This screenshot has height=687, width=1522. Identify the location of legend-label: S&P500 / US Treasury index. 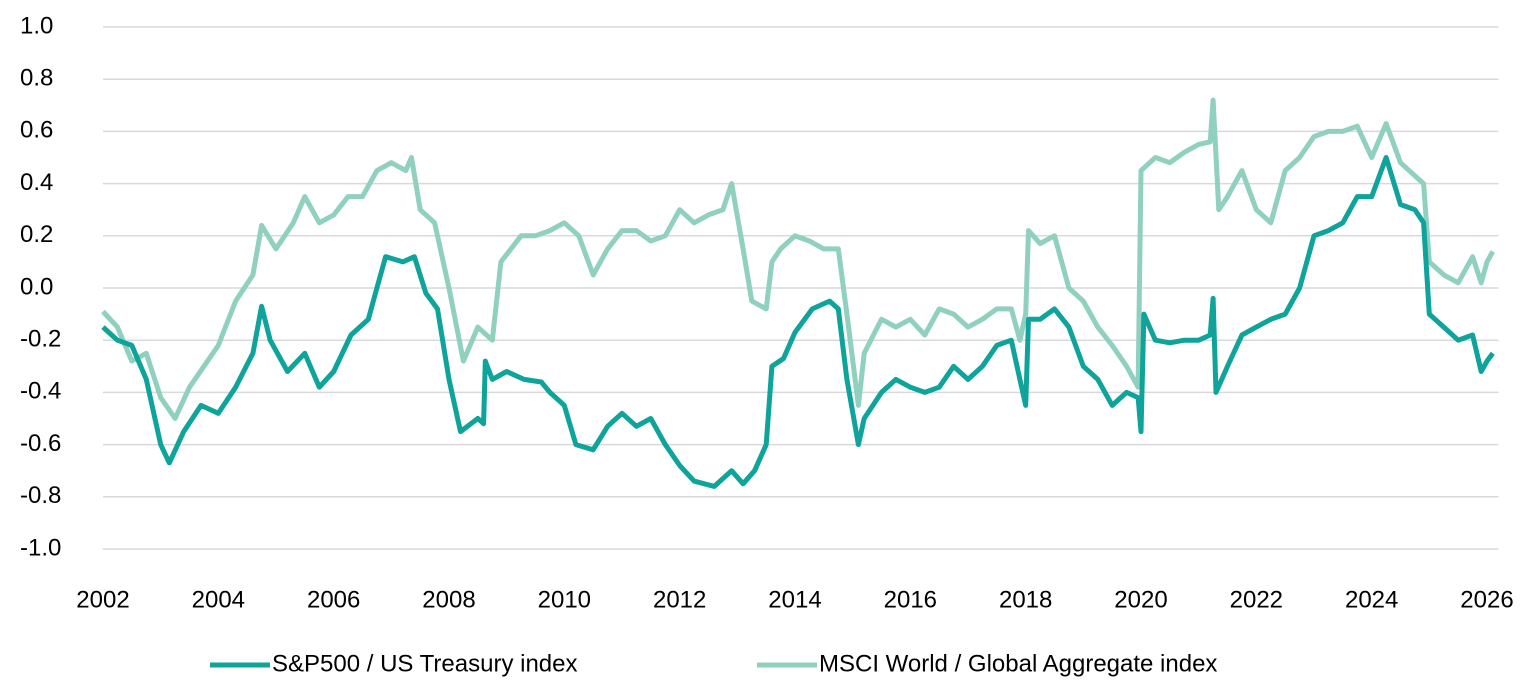
(424, 663).